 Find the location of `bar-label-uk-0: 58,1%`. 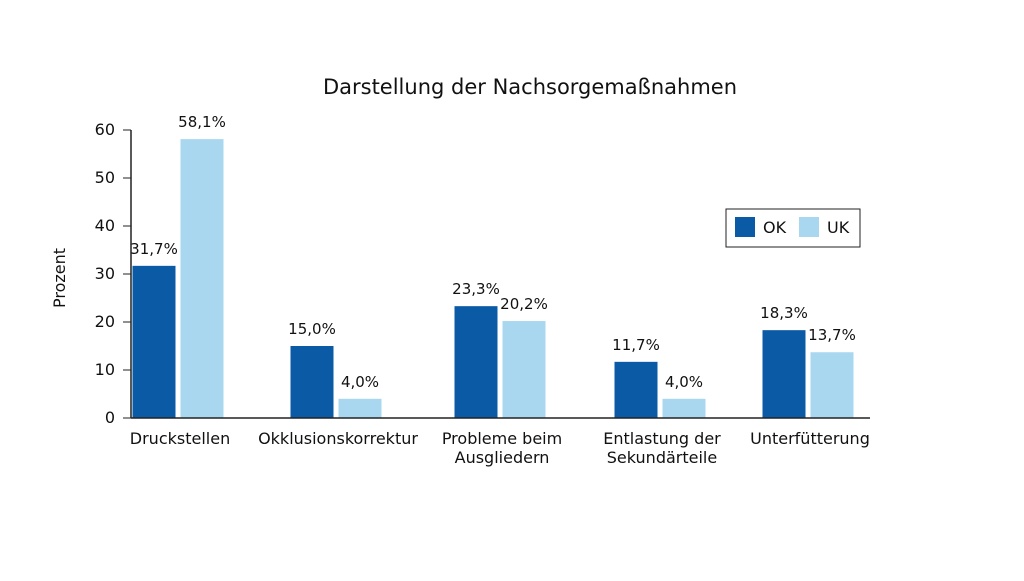

bar-label-uk-0: 58,1% is located at coordinates (202, 122).